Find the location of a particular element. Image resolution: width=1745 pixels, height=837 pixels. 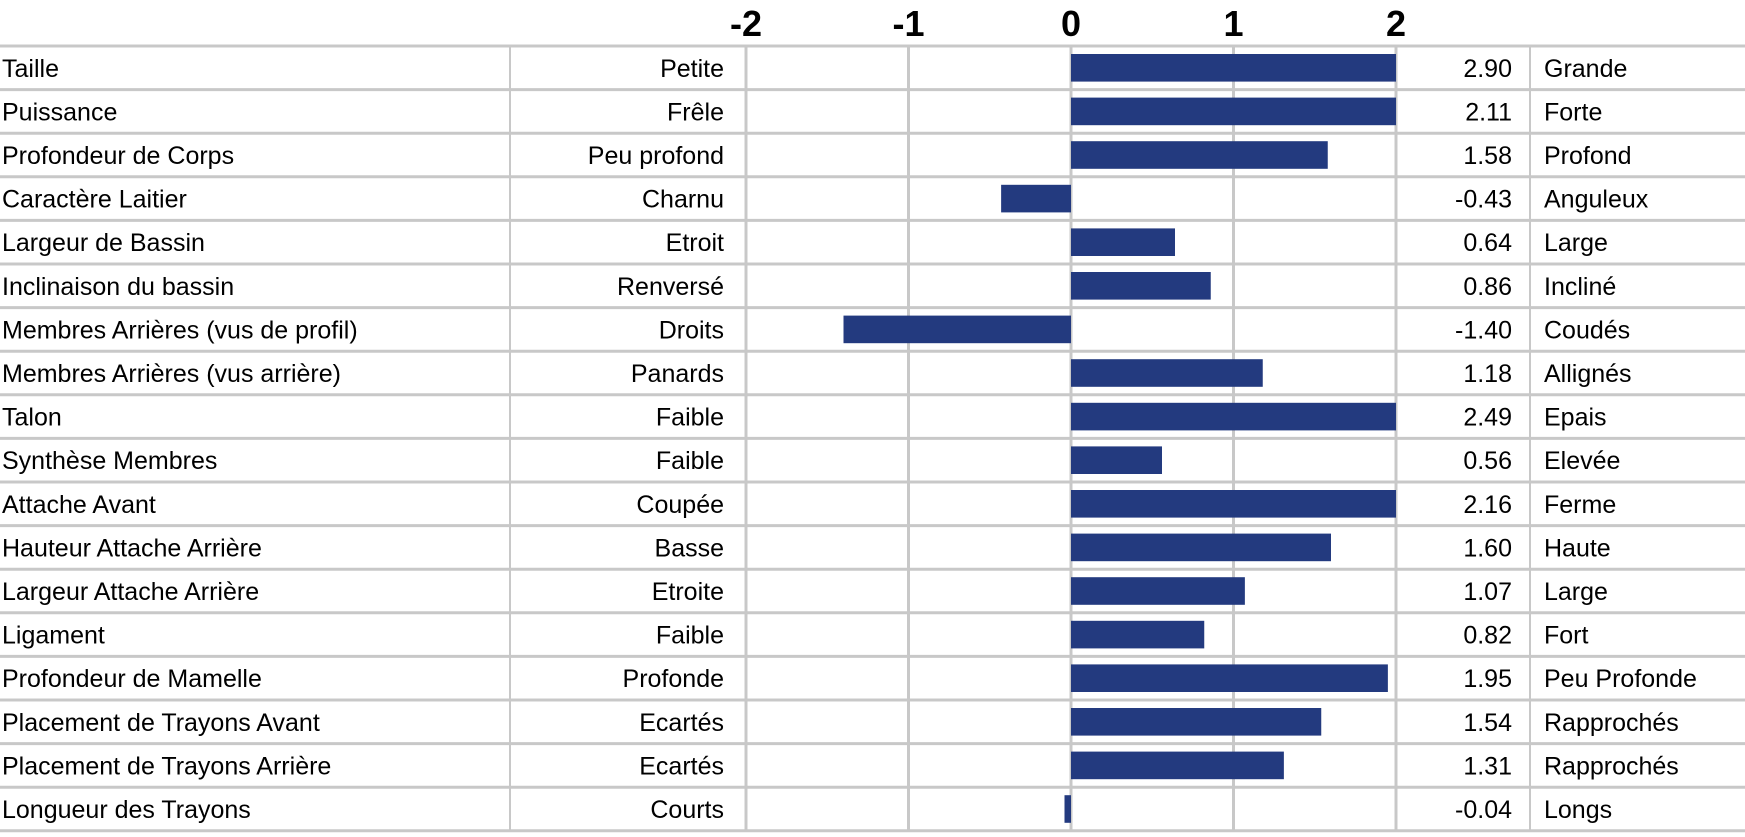

low-end-label: Frêle is located at coordinates (695, 112).